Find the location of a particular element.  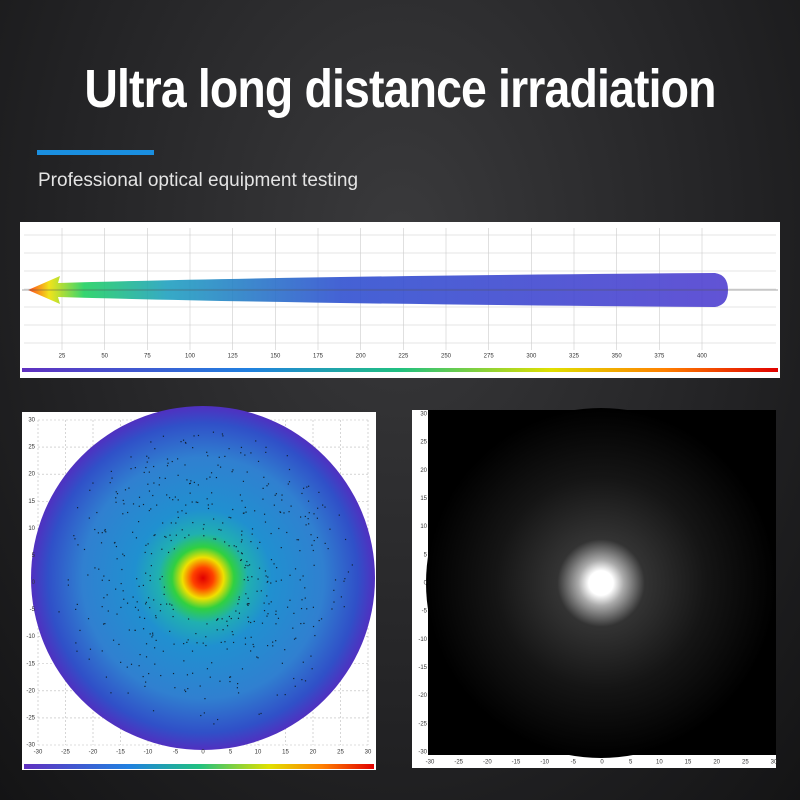

x-tick-label: 5 is located at coordinates (231, 753).